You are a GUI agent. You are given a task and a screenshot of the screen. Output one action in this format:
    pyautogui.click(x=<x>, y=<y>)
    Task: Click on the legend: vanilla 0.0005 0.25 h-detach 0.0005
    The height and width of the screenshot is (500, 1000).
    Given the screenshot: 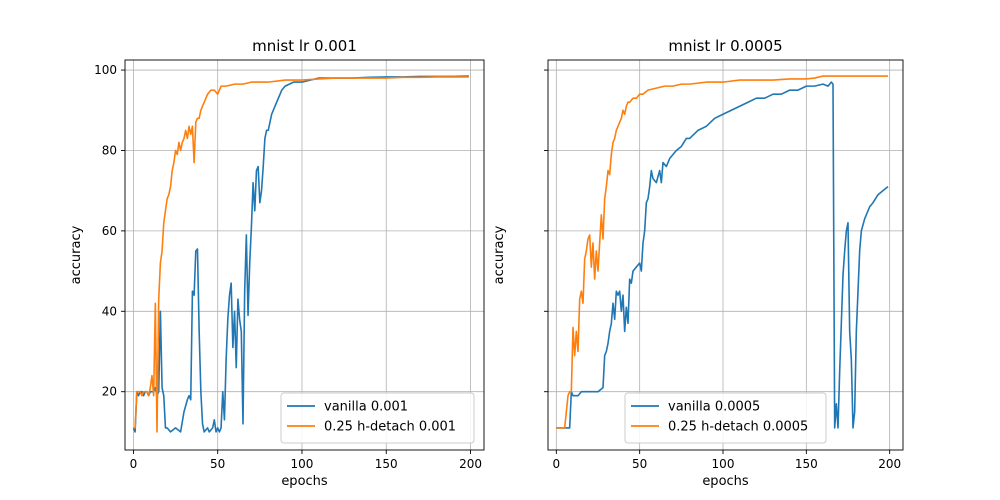 What is the action you would take?
    pyautogui.click(x=725, y=418)
    